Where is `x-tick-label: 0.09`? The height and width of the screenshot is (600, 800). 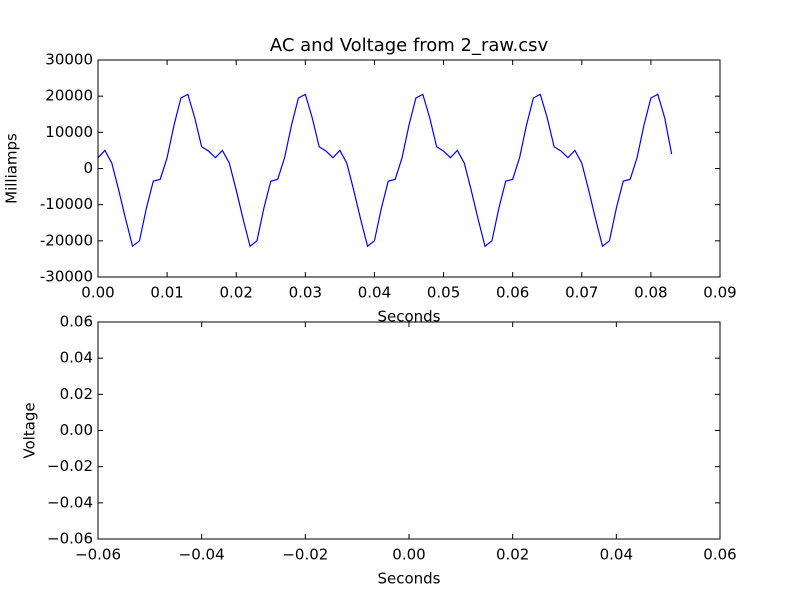 x-tick-label: 0.09 is located at coordinates (719, 293).